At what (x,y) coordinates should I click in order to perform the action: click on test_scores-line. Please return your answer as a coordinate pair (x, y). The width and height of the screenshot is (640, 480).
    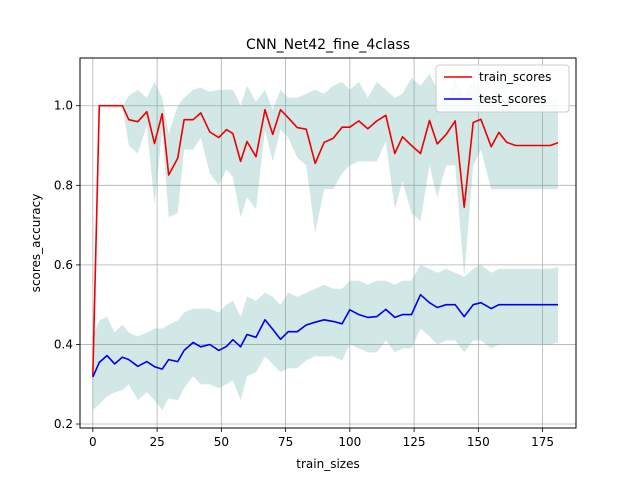
    Looking at the image, I should click on (325, 335).